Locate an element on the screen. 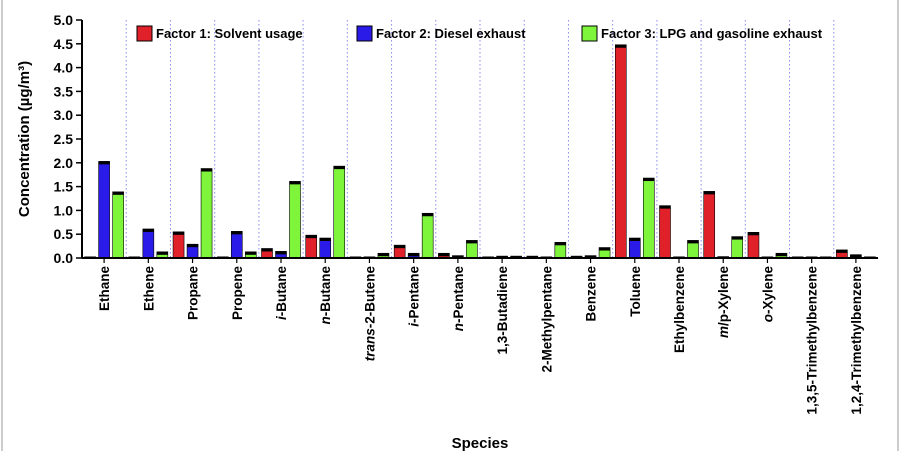 The width and height of the screenshot is (903, 451). x-tick-label: n-Butane is located at coordinates (325, 295).